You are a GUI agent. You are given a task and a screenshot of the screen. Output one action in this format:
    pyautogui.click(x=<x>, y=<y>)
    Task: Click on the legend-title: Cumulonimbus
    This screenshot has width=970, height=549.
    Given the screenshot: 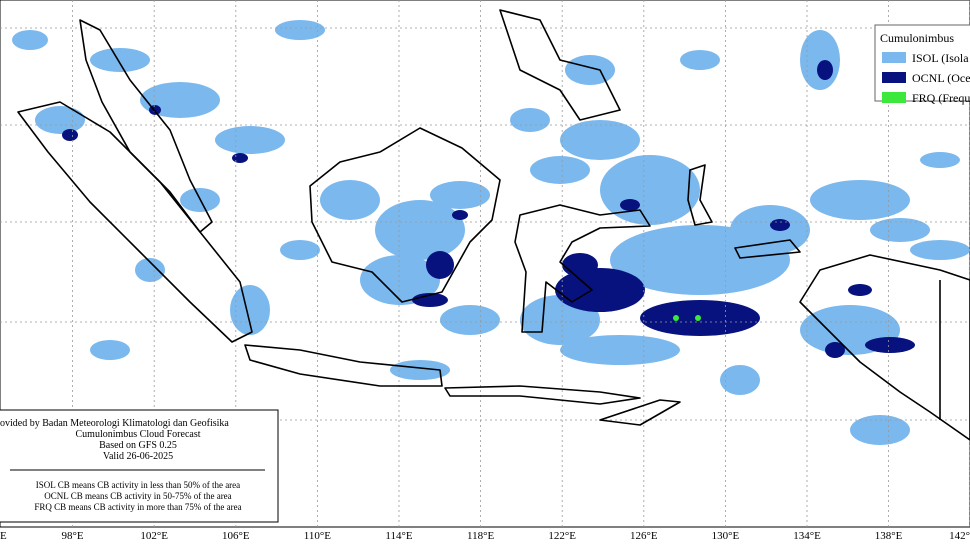 What is the action you would take?
    pyautogui.click(x=917, y=38)
    